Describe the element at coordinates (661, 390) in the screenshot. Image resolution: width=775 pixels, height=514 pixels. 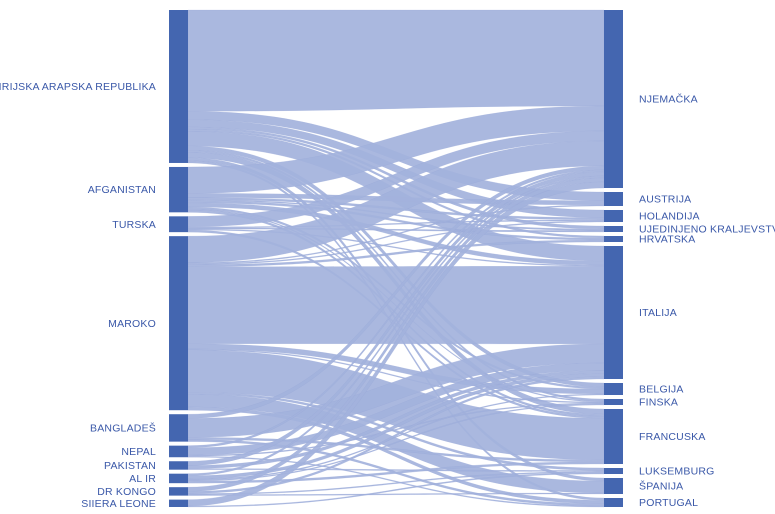
I see `target-label-belgija: BELGIJA` at that location.